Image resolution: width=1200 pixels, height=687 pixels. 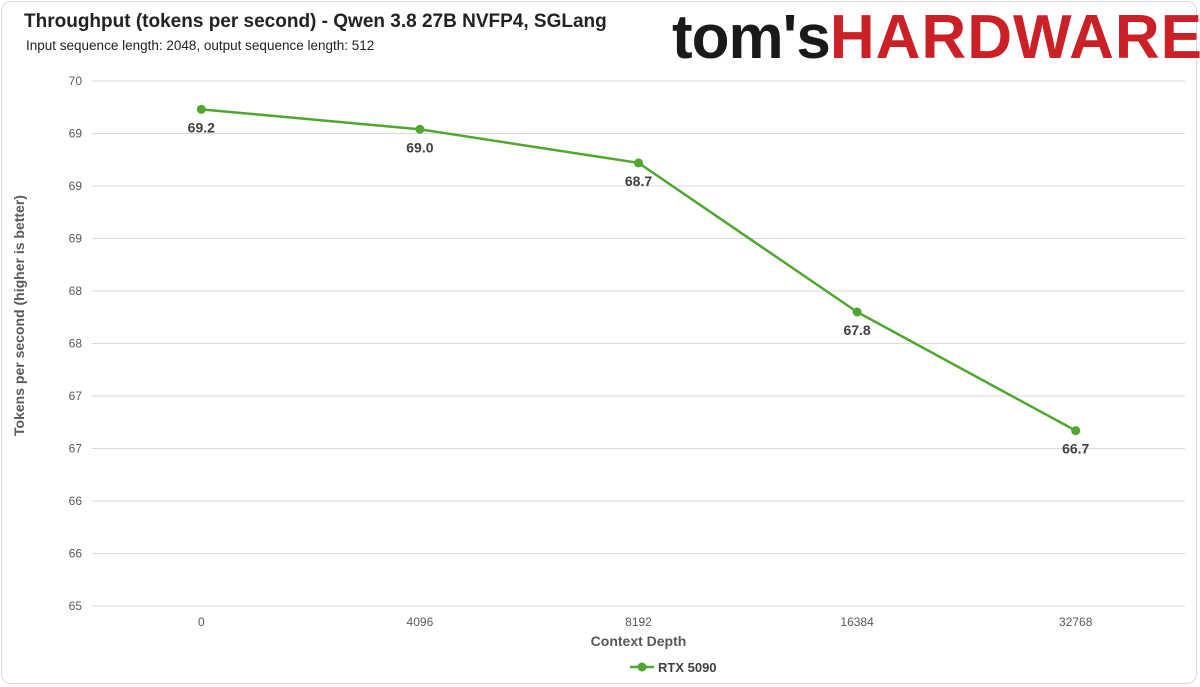 I want to click on data-label: 66.7, so click(x=1075, y=449).